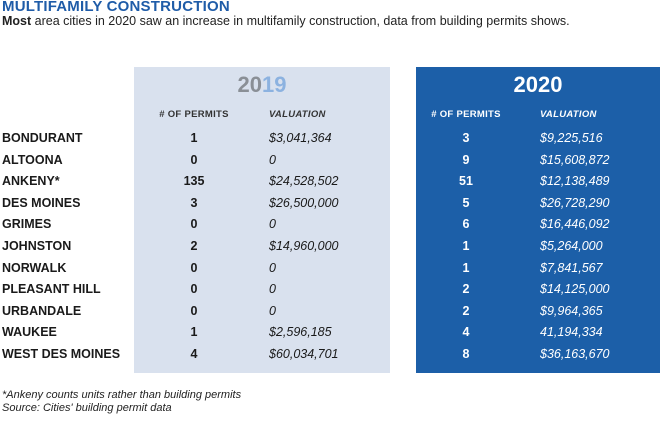 The image size is (660, 432). Describe the element at coordinates (466, 114) in the screenshot. I see `header-permits-2020: # OF PERMITS` at that location.